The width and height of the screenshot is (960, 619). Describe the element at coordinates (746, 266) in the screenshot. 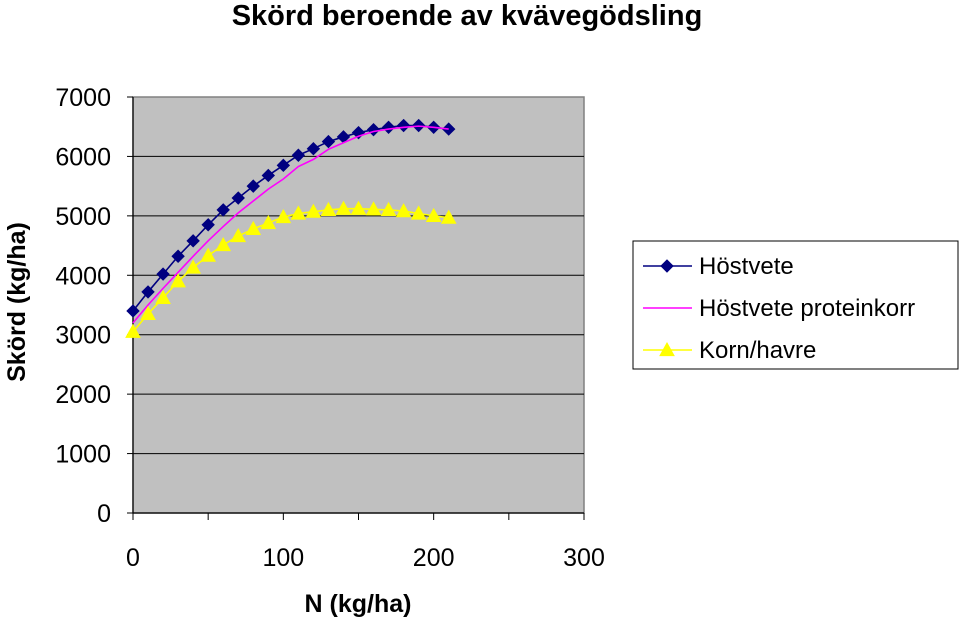

I see `legend-label-h-stvete: Höstvete` at that location.